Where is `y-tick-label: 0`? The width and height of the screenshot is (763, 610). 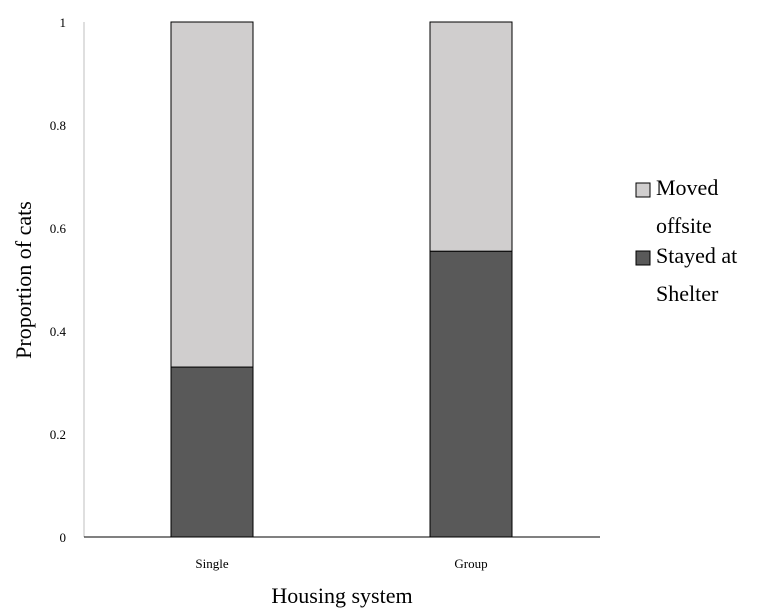 y-tick-label: 0 is located at coordinates (63, 537).